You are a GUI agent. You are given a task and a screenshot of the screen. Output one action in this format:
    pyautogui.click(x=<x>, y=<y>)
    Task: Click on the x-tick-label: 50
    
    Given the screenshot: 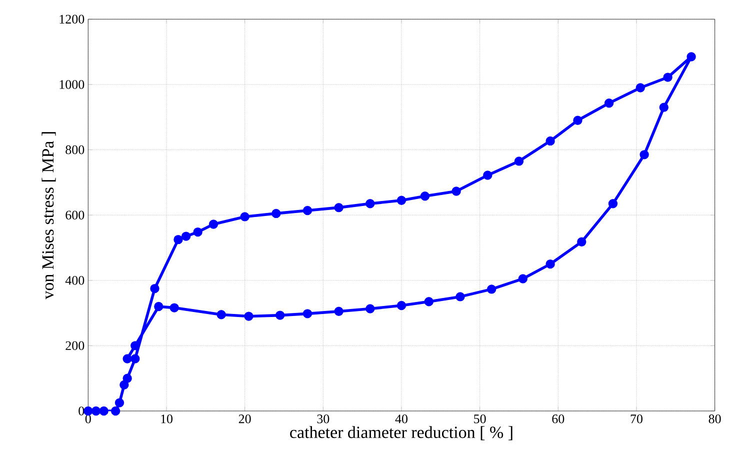 What is the action you would take?
    pyautogui.click(x=480, y=419)
    